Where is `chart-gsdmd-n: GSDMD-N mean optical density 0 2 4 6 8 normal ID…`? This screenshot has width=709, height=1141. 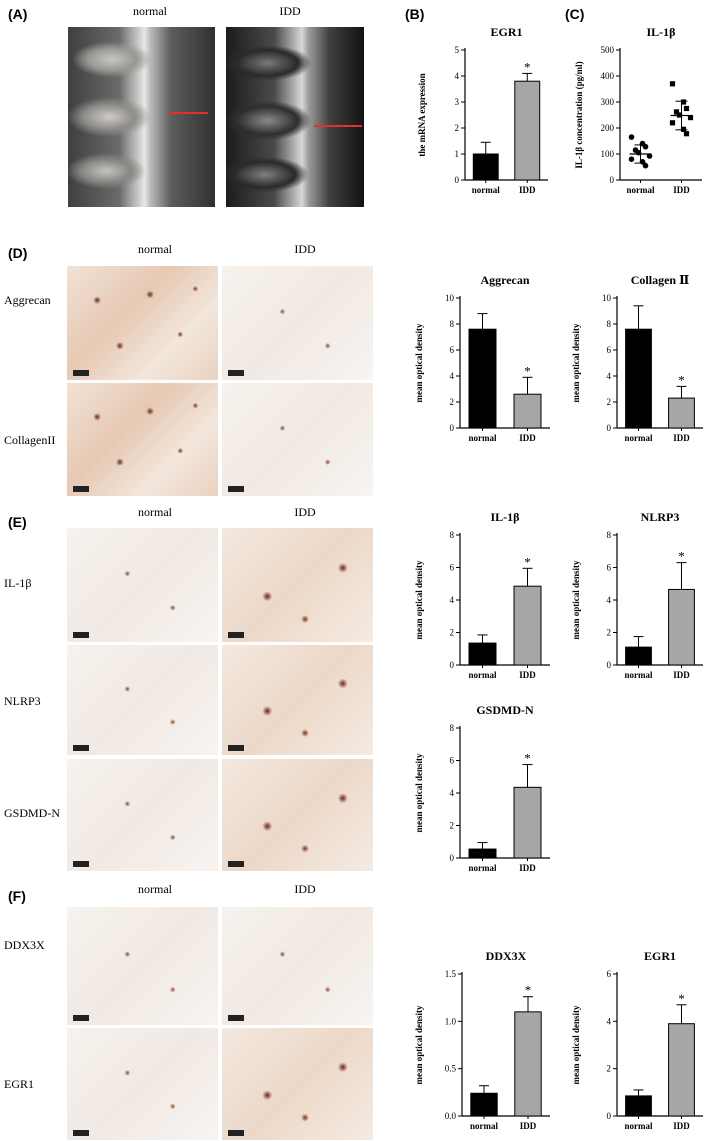 chart-gsdmd-n: GSDMD-N mean optical density 0 2 4 6 8 normal ID… is located at coordinates (482, 788).